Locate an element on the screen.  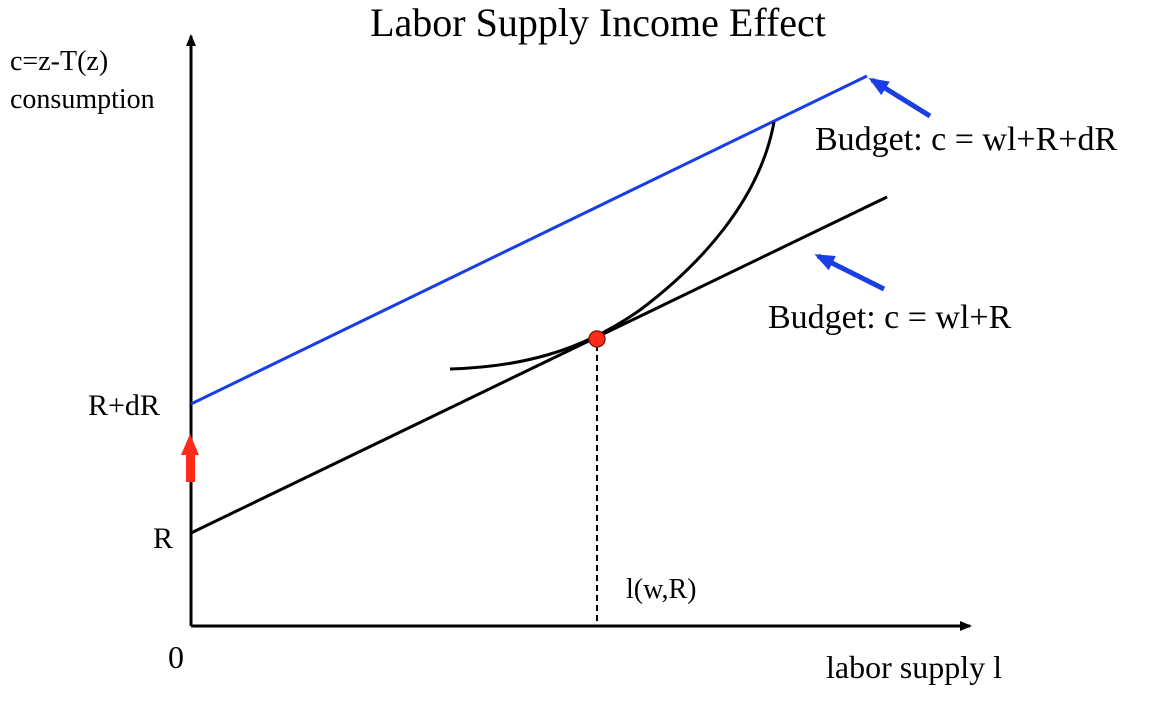
x-axis-label: labor supply l is located at coordinates (914, 667).